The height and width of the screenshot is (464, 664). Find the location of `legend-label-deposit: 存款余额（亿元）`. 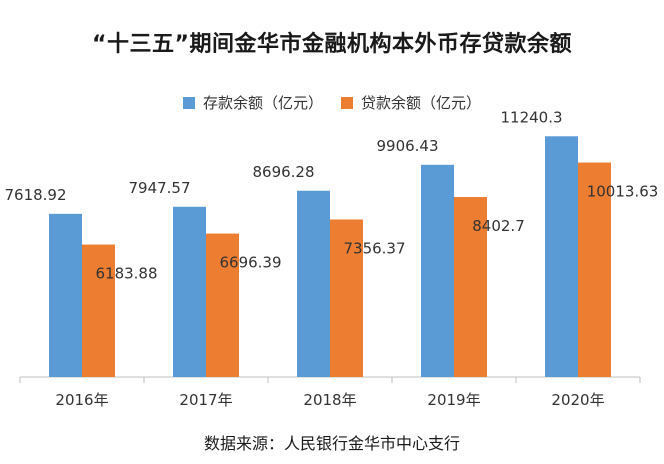

legend-label-deposit: 存款余额（亿元） is located at coordinates (262, 103).